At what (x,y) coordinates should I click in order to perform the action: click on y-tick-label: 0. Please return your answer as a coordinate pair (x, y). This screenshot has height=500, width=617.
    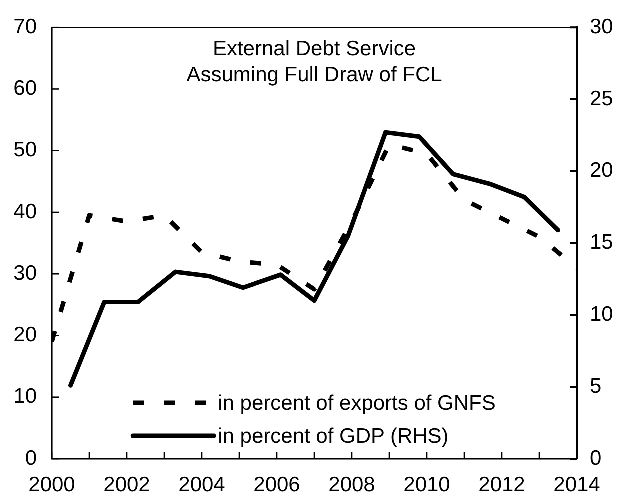
    Looking at the image, I should click on (31, 458).